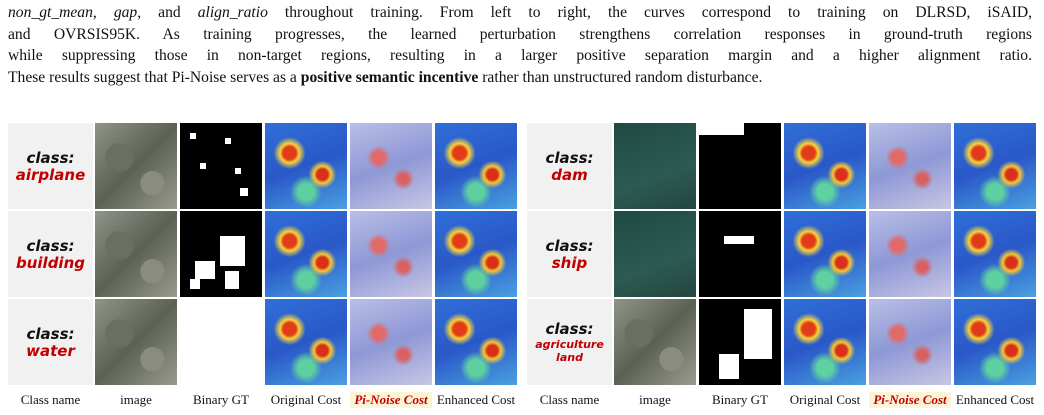 Image resolution: width=1044 pixels, height=415 pixels. What do you see at coordinates (569, 175) in the screenshot?
I see `class-name: dam` at bounding box center [569, 175].